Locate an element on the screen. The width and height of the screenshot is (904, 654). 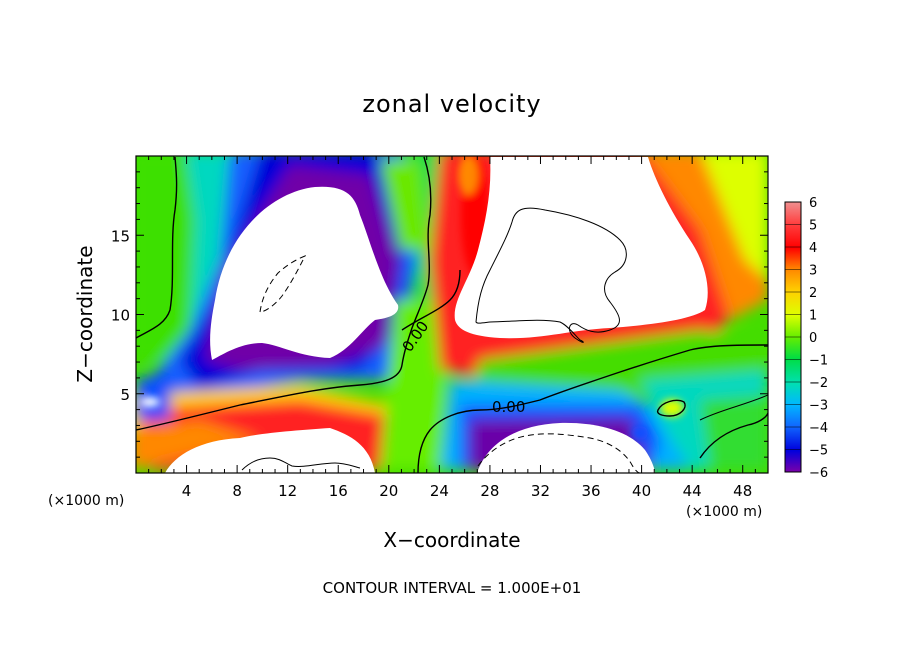
colorbar-label: −2 is located at coordinates (818, 383).